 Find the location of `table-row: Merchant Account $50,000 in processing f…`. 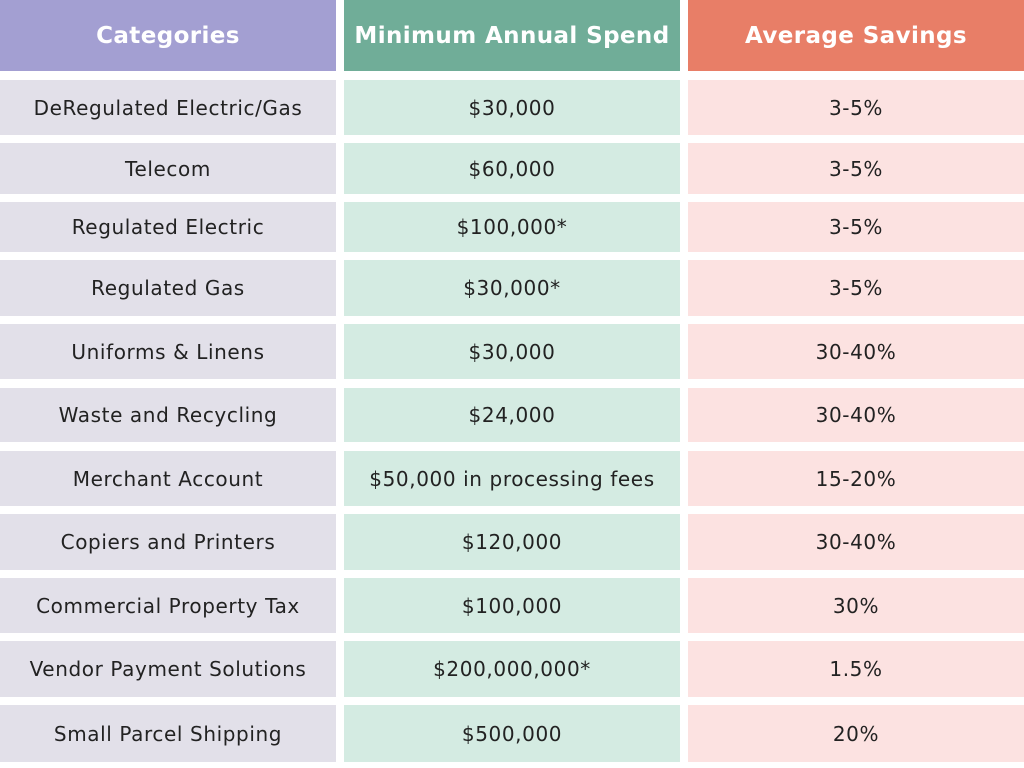

table-row: Merchant Account $50,000 in processing f… is located at coordinates (512, 478).